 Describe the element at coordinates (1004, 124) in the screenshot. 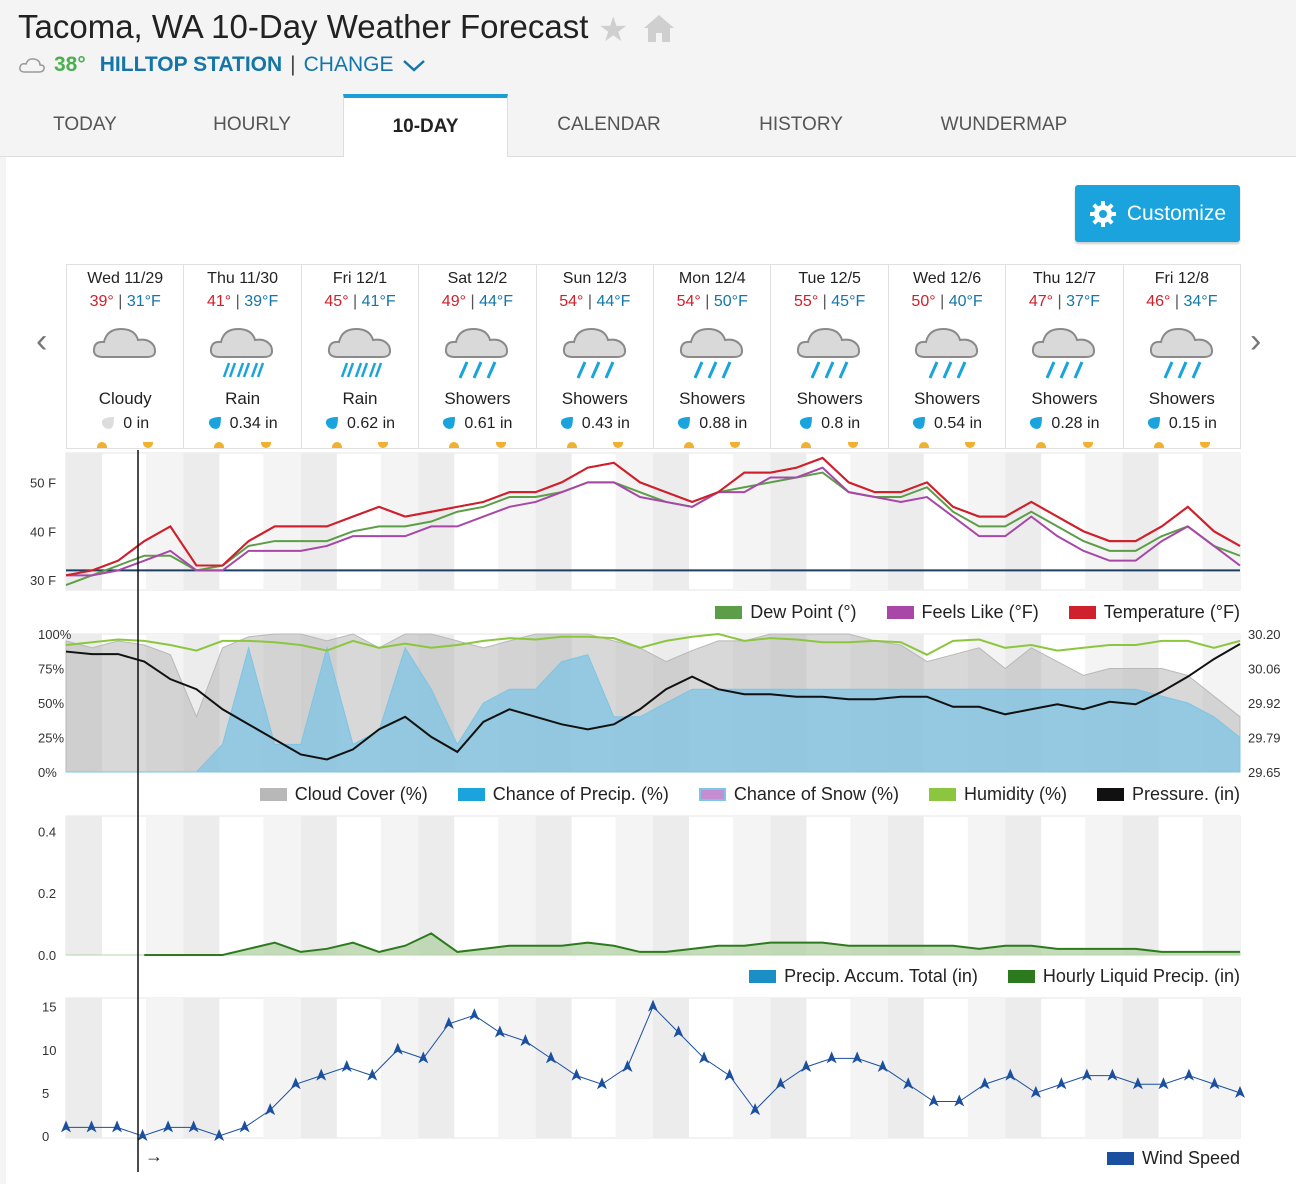

I see `tab-wundermap: WUNDERMAP` at that location.